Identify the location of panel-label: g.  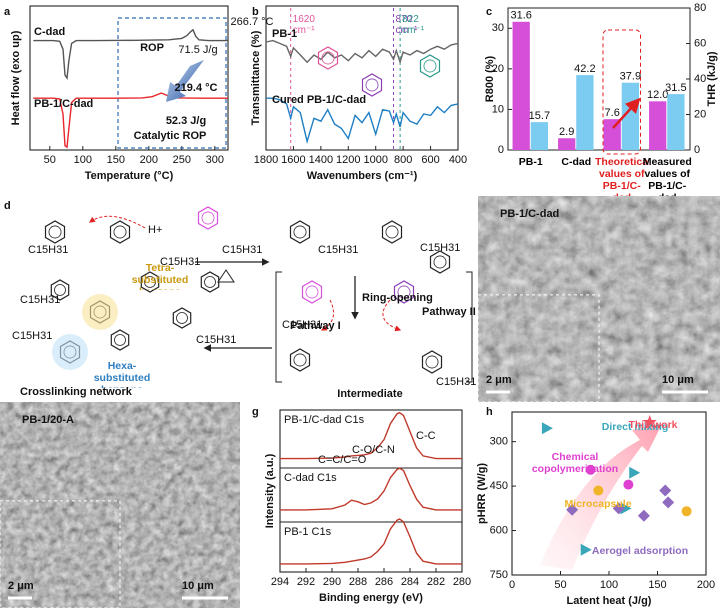
(255, 412).